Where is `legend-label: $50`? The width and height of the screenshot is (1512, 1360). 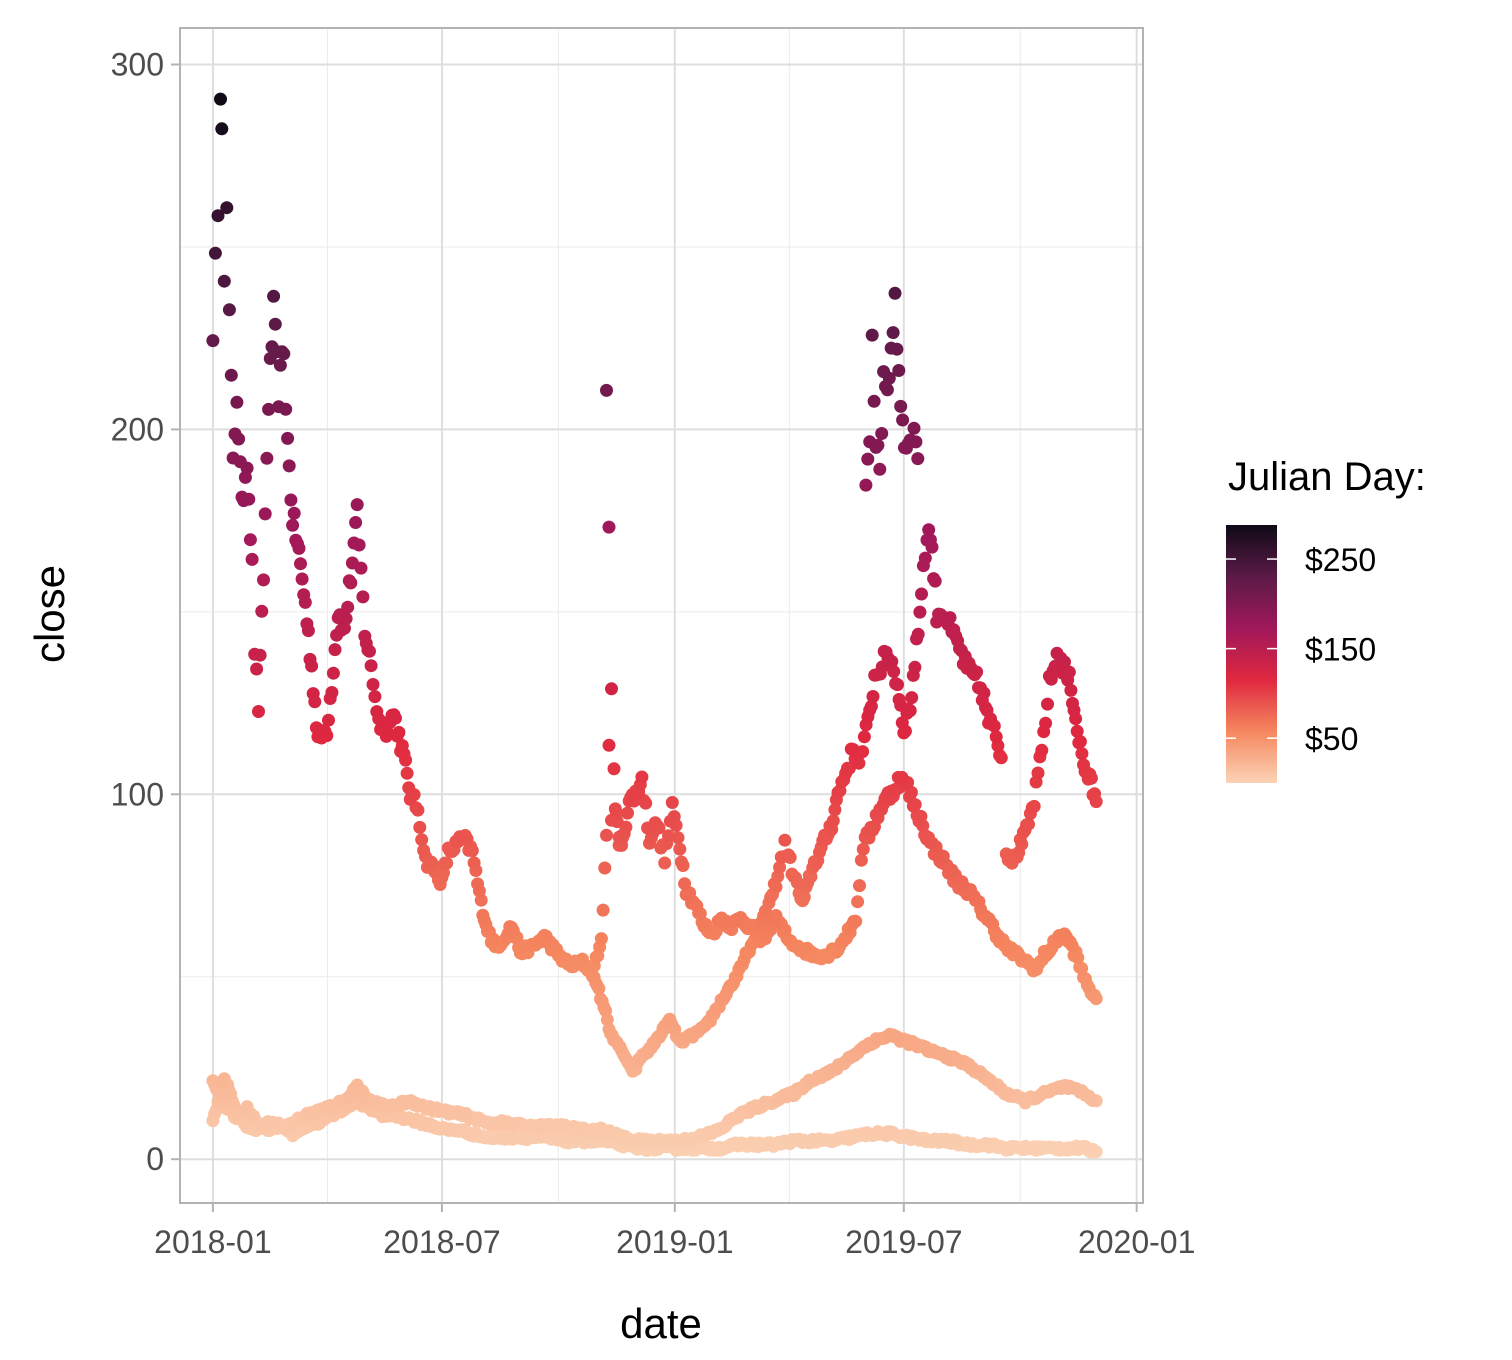 legend-label: $50 is located at coordinates (1331, 739).